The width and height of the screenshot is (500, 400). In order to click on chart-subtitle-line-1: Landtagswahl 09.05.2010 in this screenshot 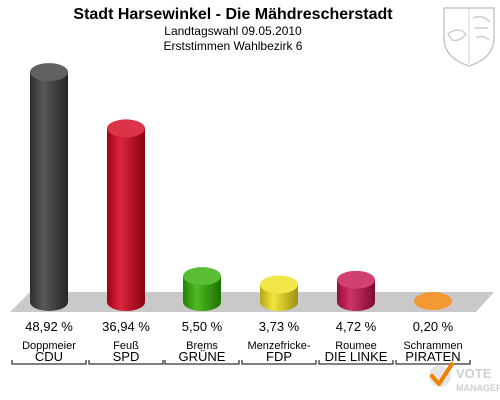, I will do `click(233, 31)`.